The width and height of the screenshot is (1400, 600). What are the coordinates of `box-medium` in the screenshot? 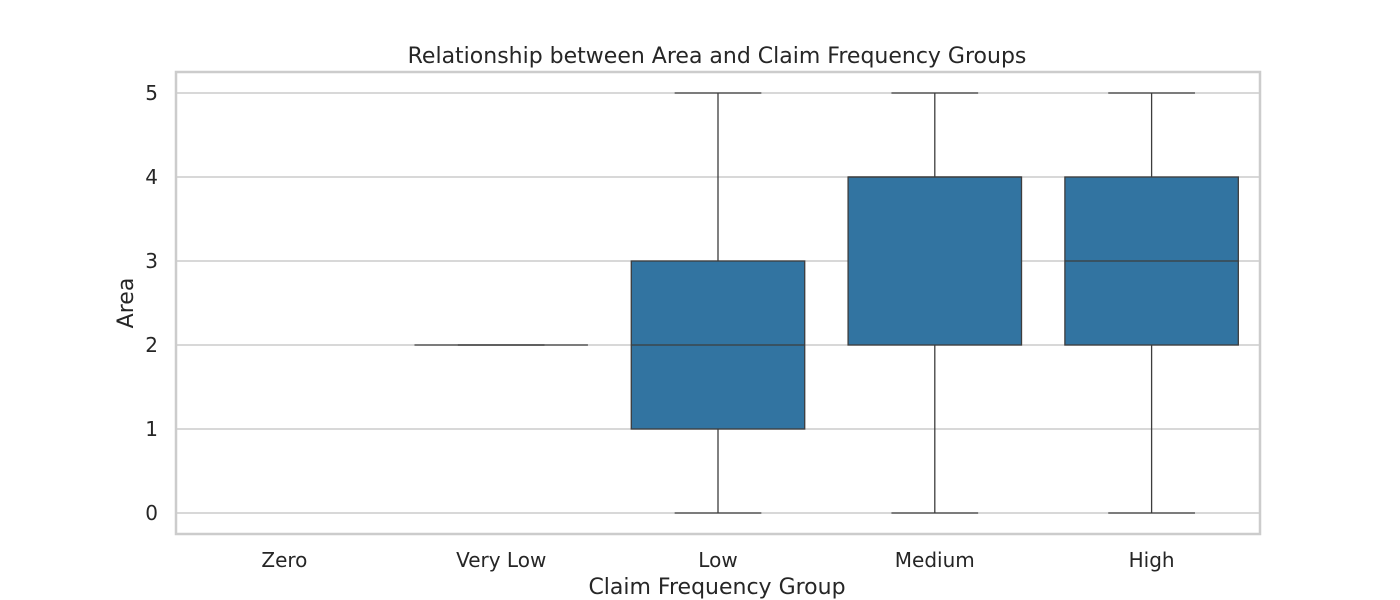 It's located at (935, 303).